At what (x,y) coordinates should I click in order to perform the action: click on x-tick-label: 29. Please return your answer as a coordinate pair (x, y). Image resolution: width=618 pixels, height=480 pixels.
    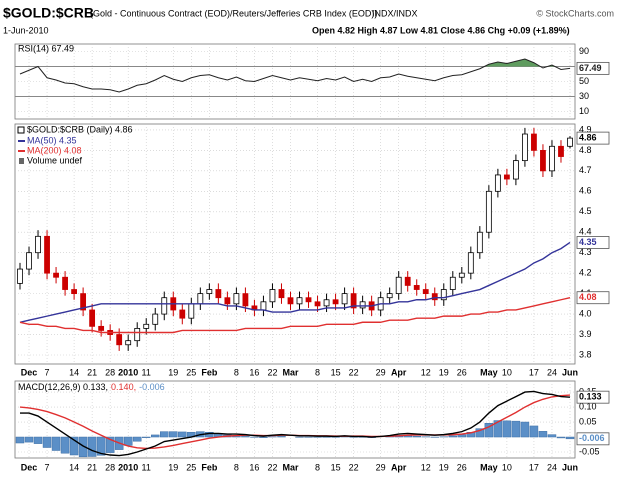
    Looking at the image, I should click on (381, 467).